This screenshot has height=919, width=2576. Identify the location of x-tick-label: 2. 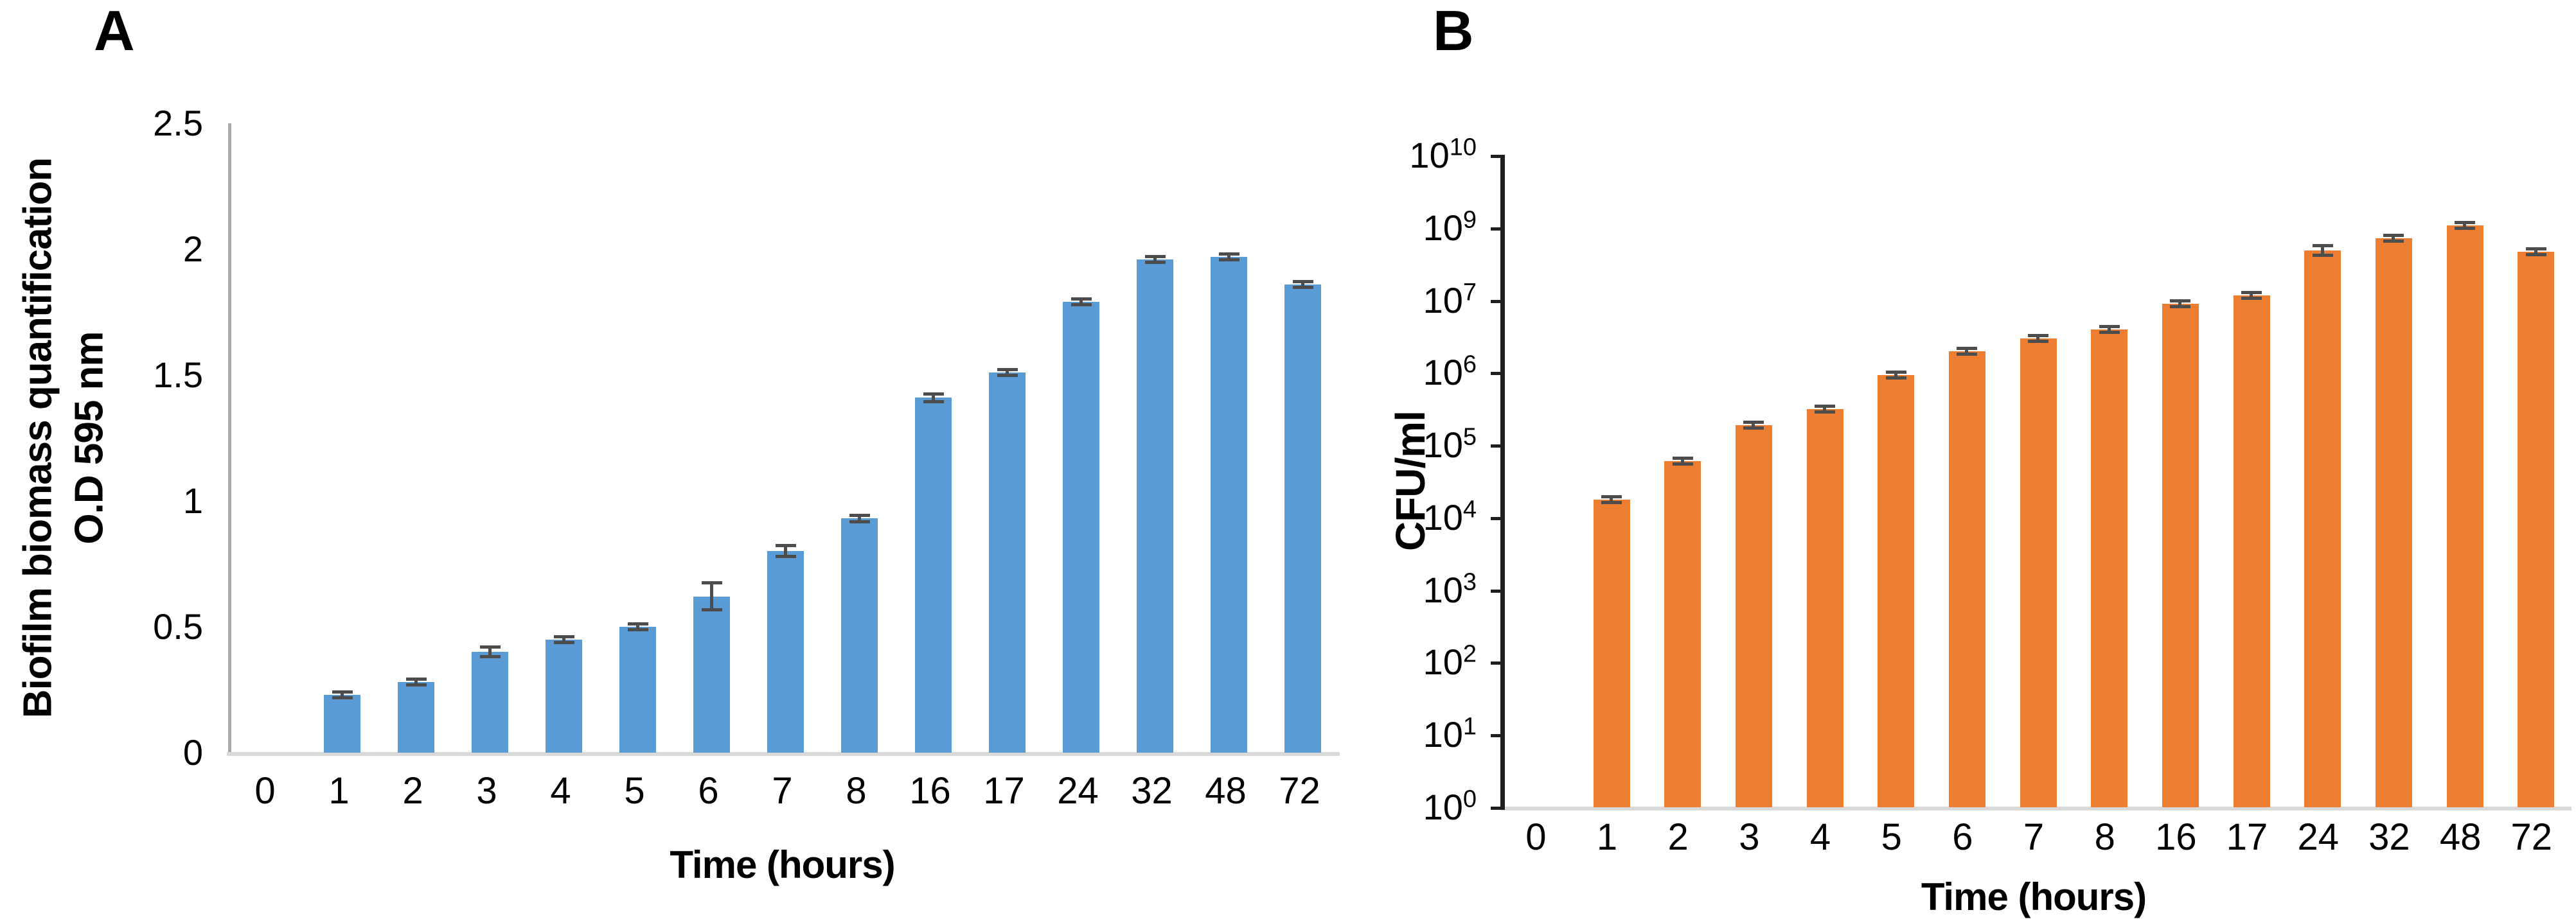
(413, 791).